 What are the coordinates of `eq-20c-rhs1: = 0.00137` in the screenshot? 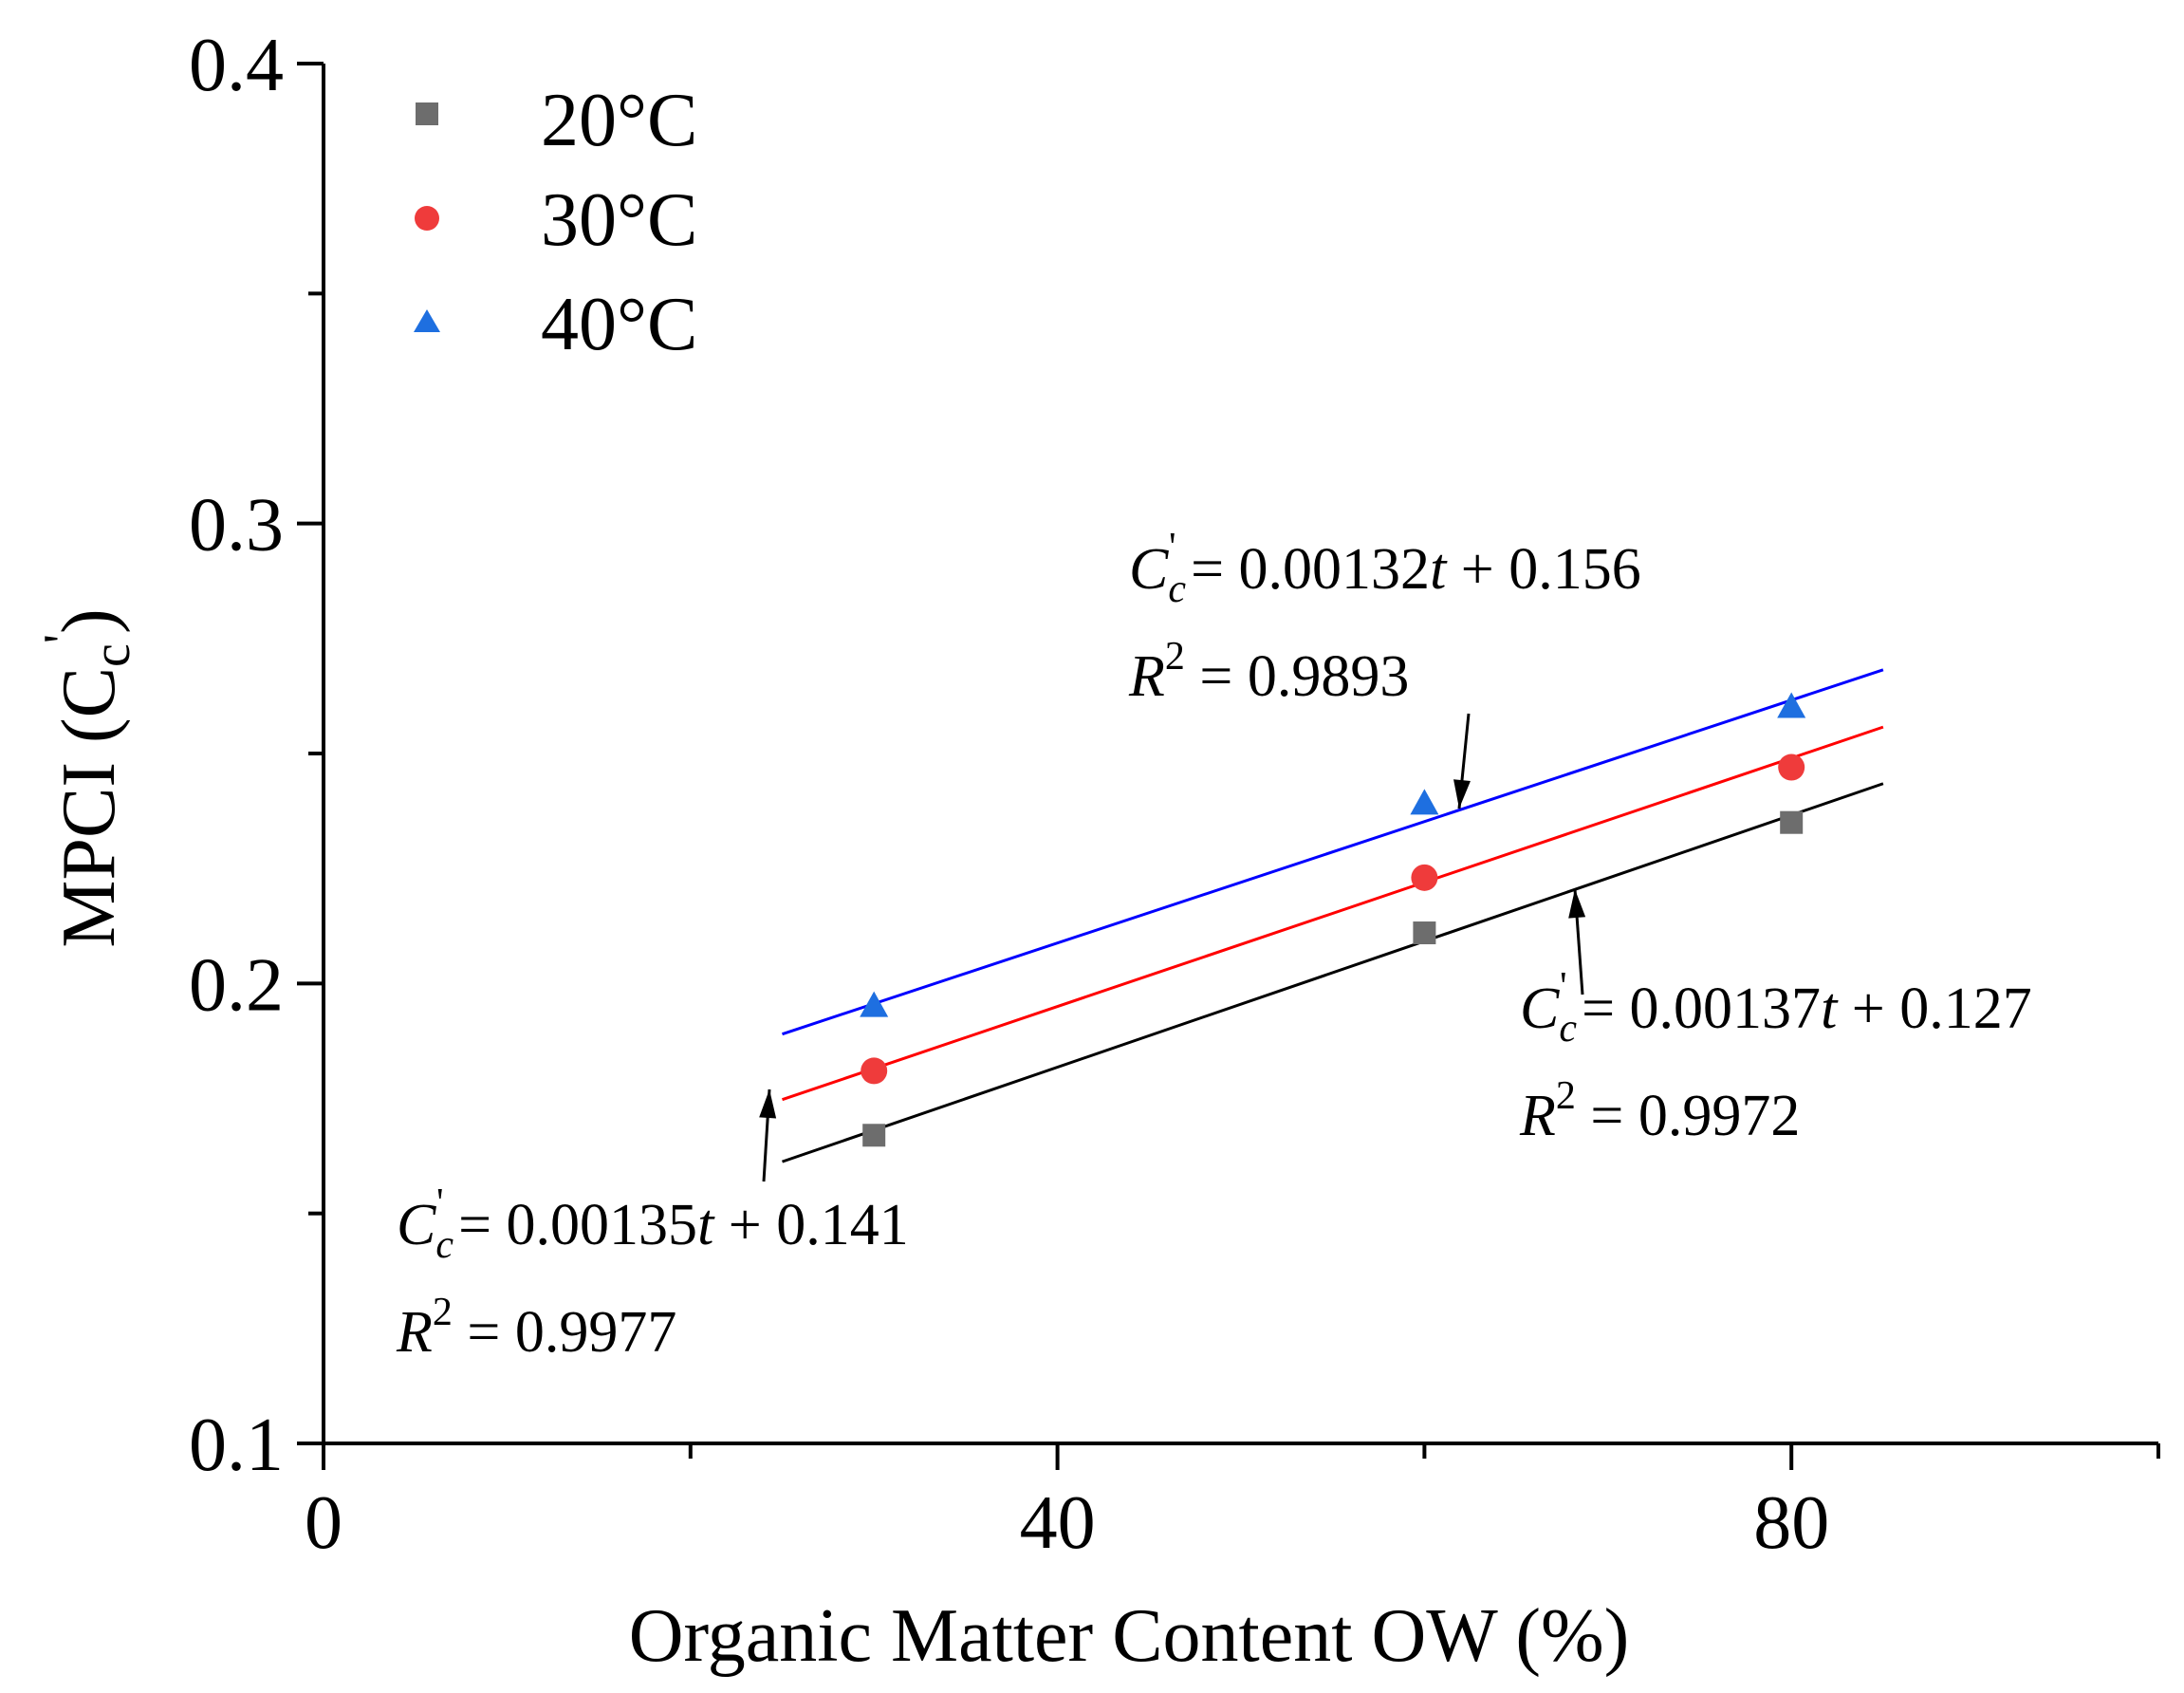 It's located at (1694, 1009).